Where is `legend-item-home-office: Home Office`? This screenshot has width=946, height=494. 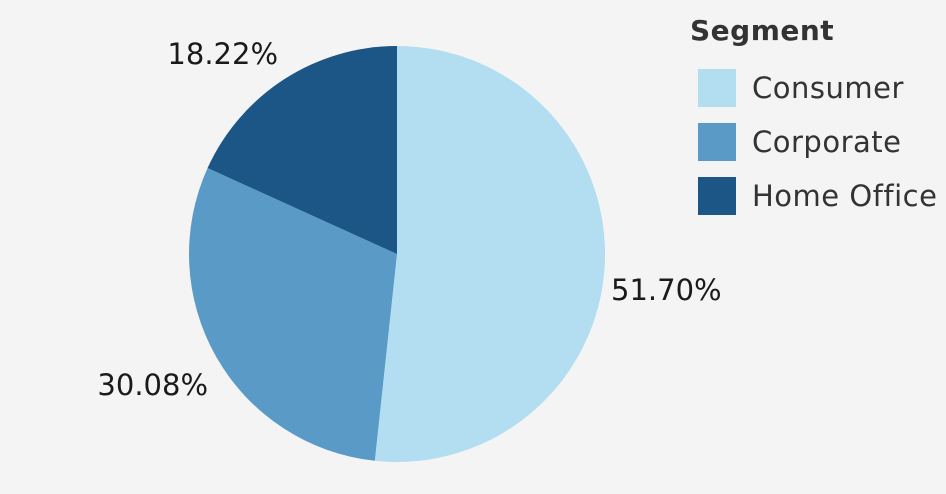 legend-item-home-office: Home Office is located at coordinates (813, 196).